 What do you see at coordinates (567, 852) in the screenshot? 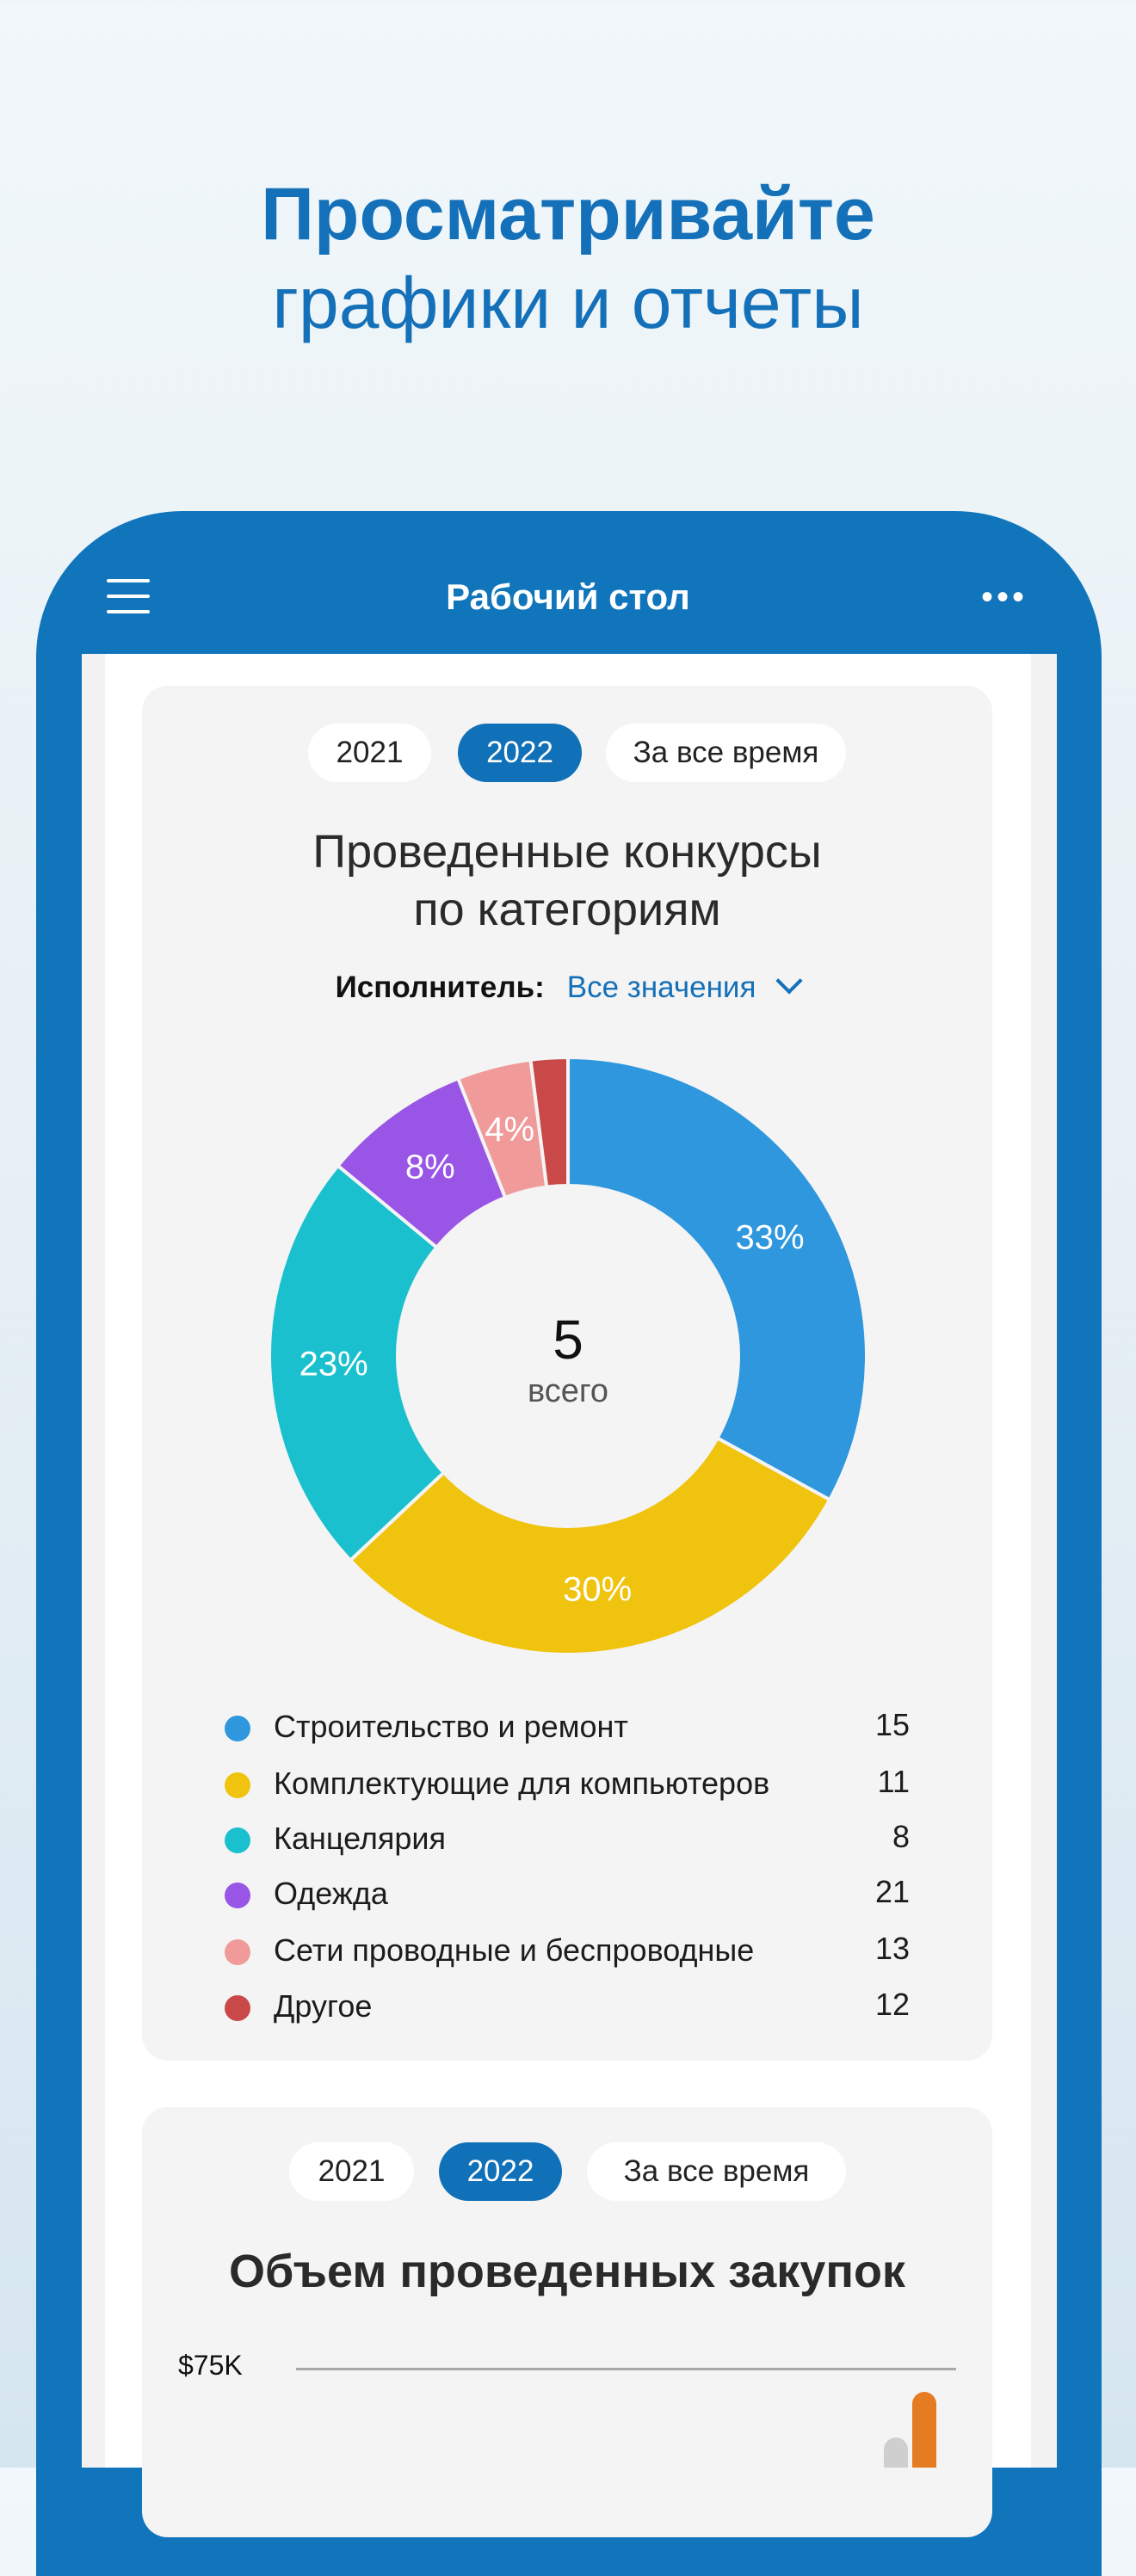
I see `chart-title-line1: Проведенные конкурсы` at bounding box center [567, 852].